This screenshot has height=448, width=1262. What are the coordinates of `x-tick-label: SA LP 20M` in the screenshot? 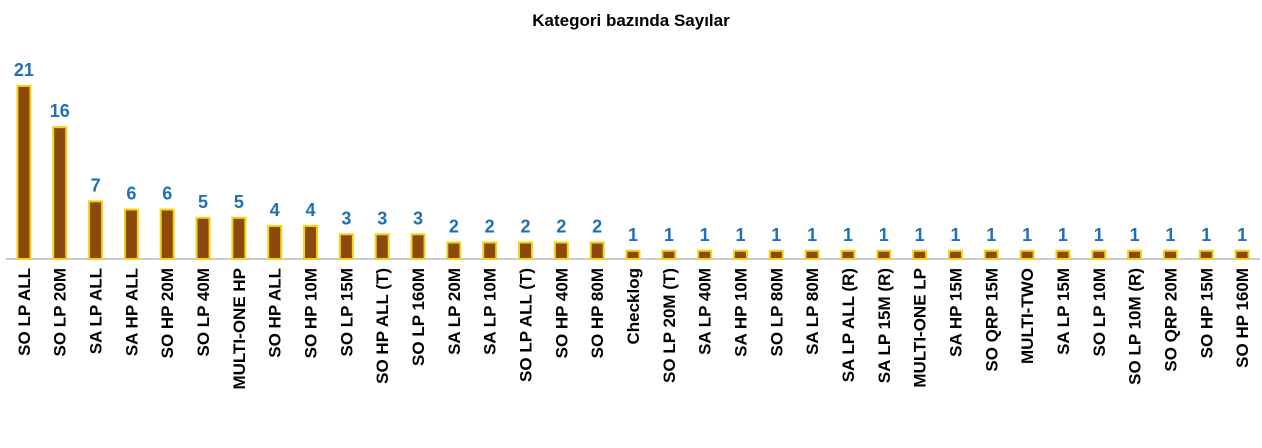 It's located at (454, 311).